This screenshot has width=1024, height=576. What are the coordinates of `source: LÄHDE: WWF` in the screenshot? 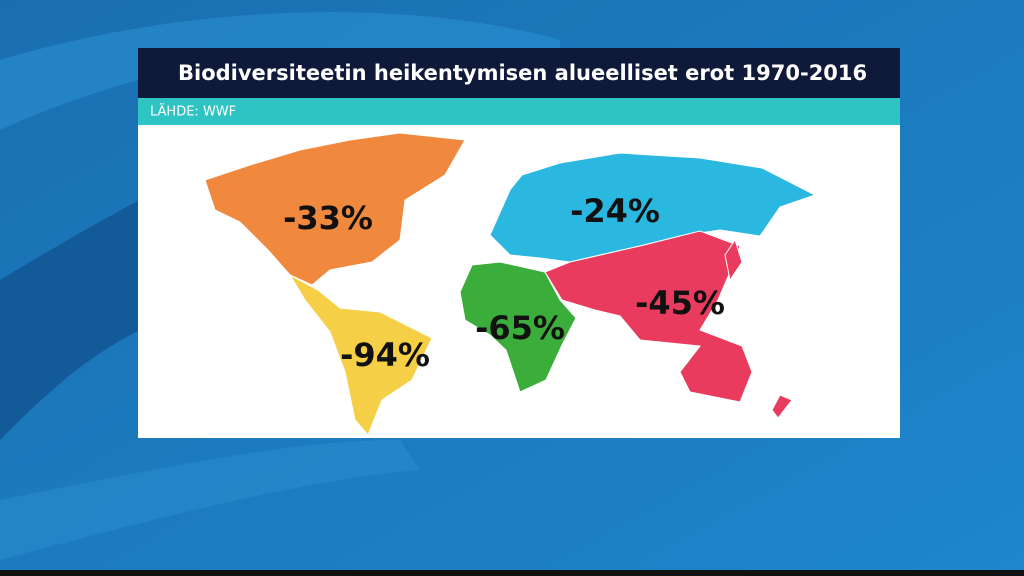 It's located at (193, 112).